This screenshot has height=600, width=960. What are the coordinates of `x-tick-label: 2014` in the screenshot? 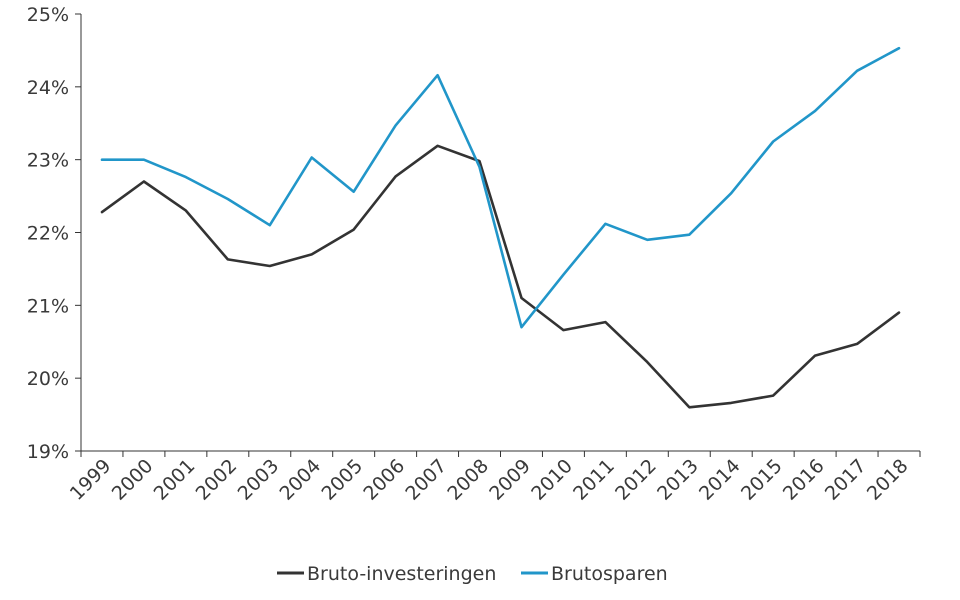 It's located at (720, 480).